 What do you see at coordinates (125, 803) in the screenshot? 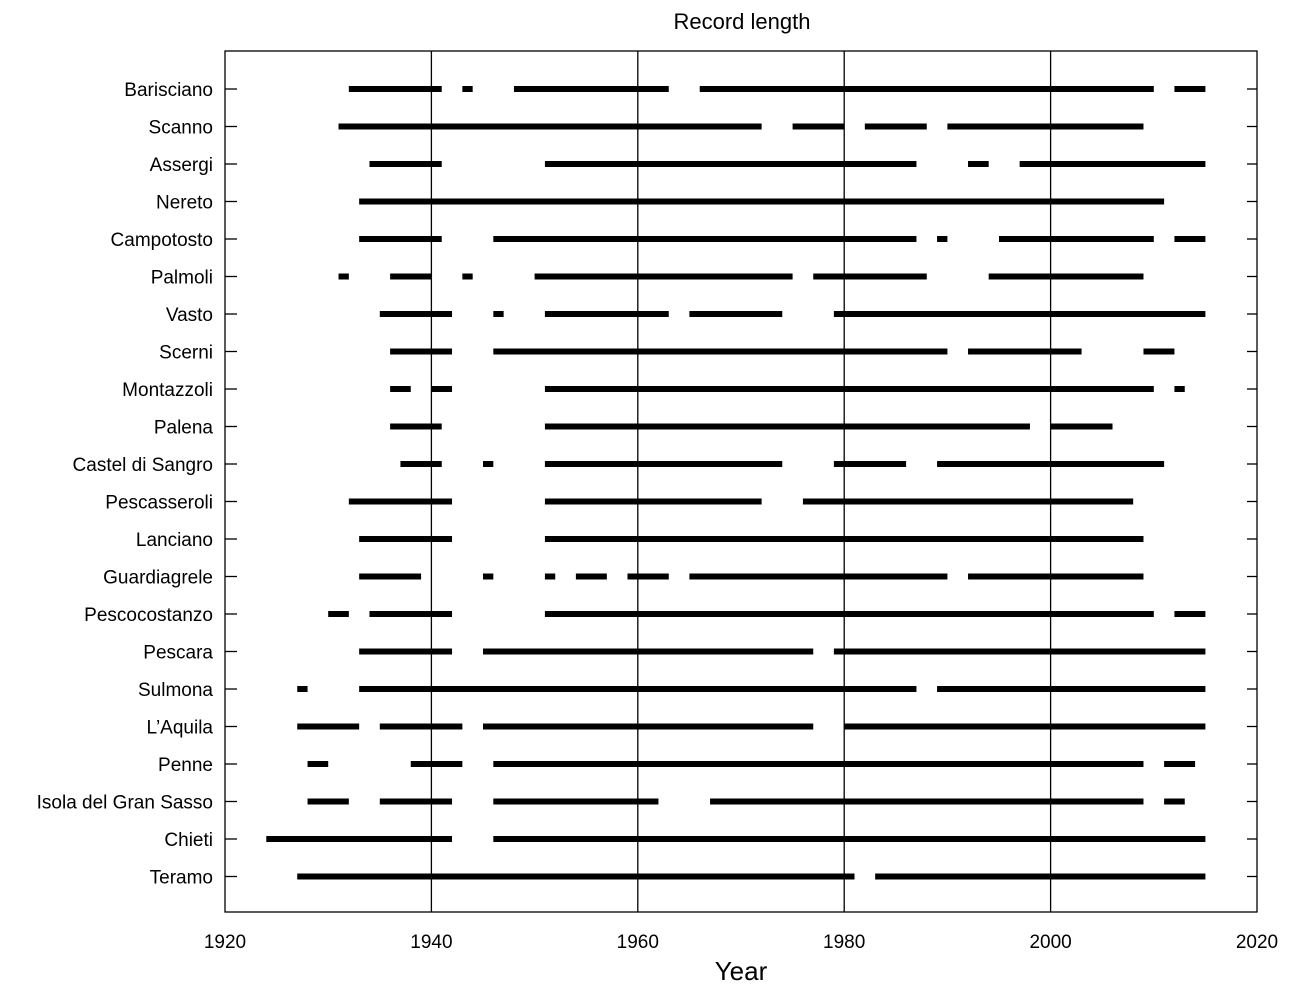
I see `y-tick-label: Isola del Gran Sasso` at bounding box center [125, 803].